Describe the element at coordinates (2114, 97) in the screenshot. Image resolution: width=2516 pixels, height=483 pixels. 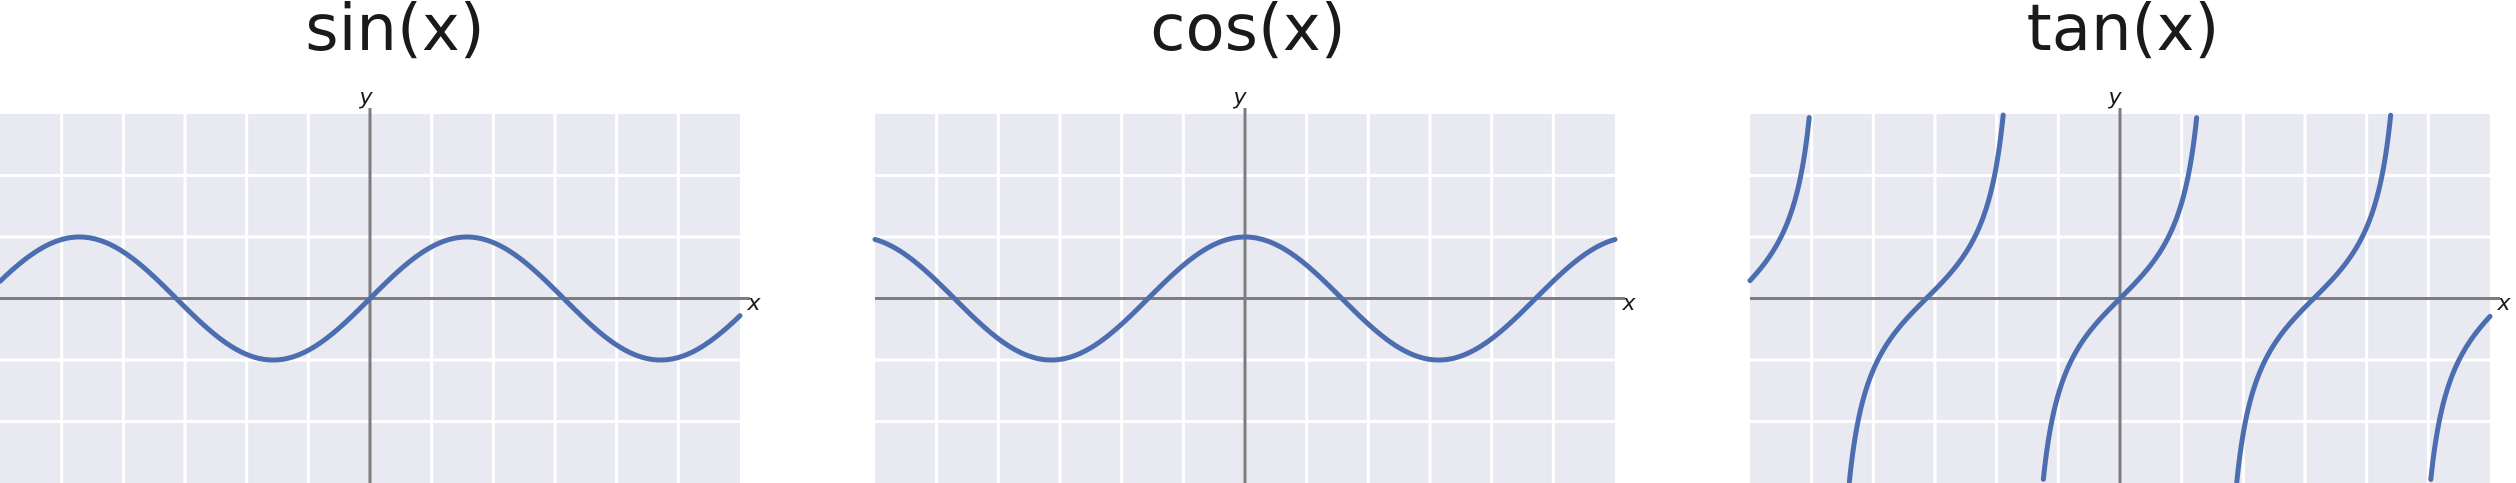
I see `tan-y-axis-label: y` at that location.